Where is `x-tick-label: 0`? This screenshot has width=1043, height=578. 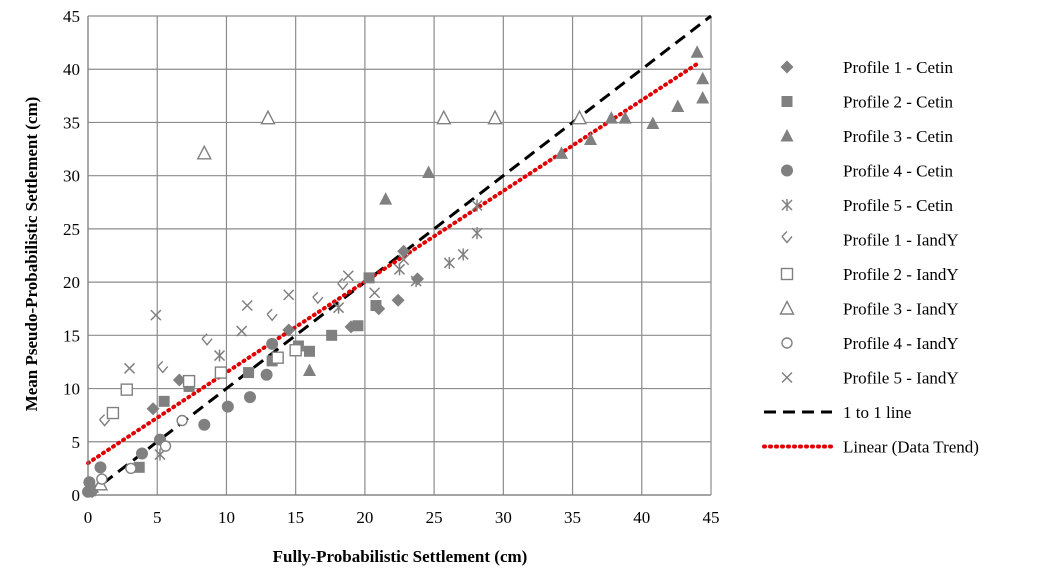 x-tick-label: 0 is located at coordinates (88, 517).